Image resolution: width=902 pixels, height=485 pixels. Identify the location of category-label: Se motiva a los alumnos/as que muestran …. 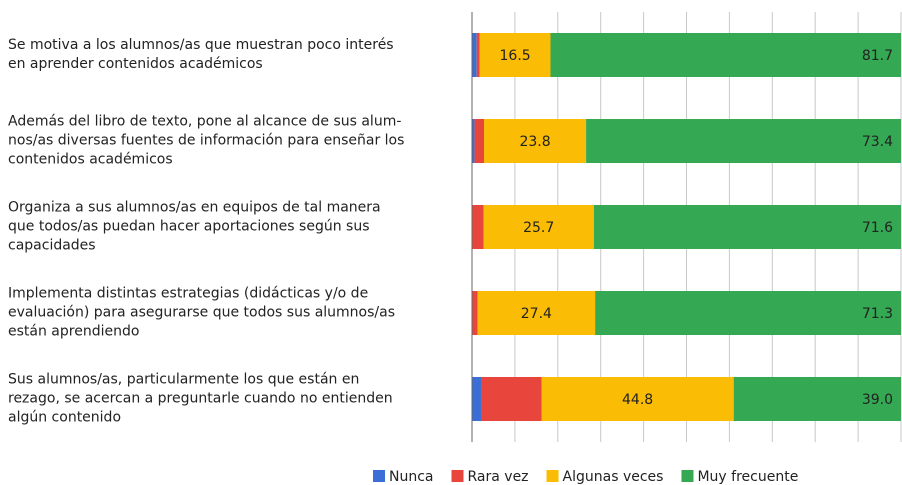
(201, 54).